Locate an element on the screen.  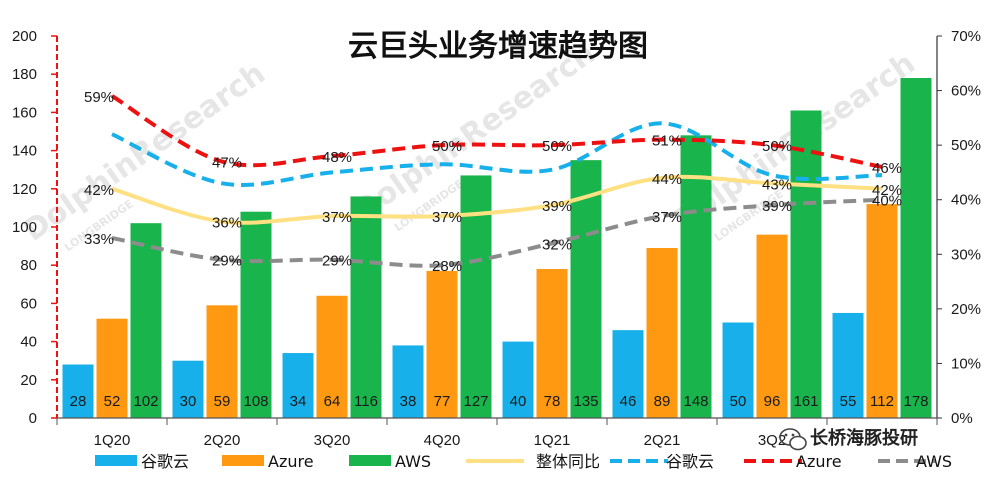
legend-swatch-谷歌云 is located at coordinates (116, 460).